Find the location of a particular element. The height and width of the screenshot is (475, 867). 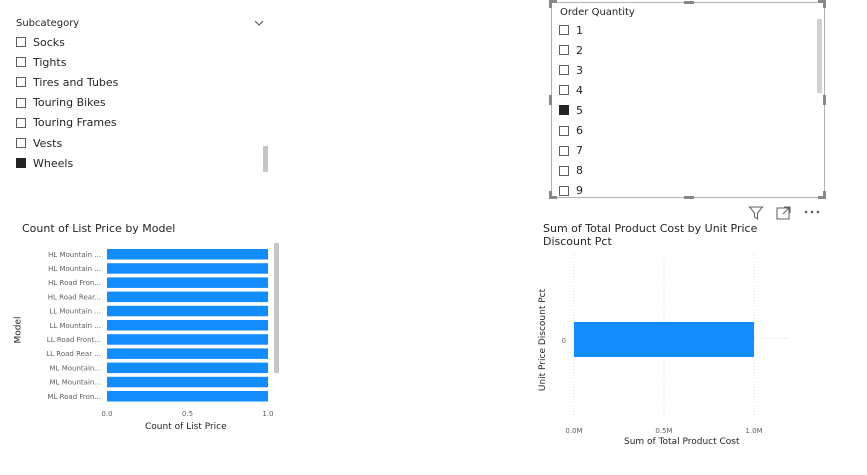

list-price-chart-scrollbar is located at coordinates (276, 308).